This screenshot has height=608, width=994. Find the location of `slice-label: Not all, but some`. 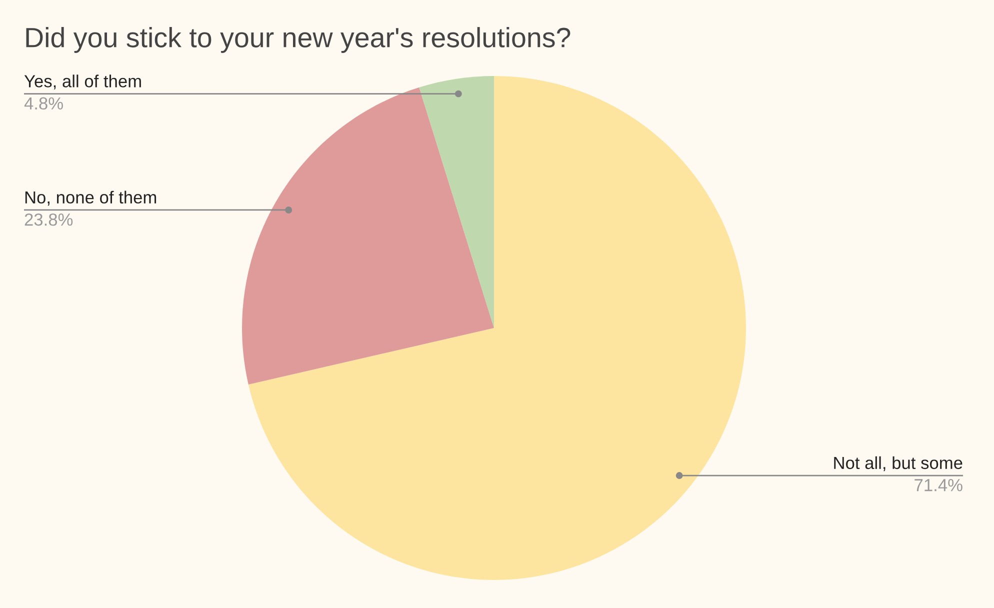

slice-label: Not all, but some is located at coordinates (898, 464).